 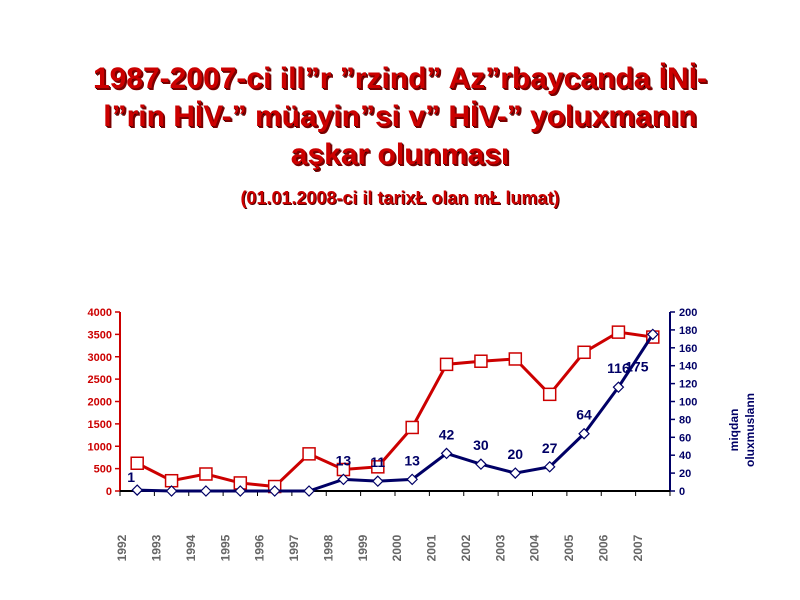 I want to click on y-right-axis-label: miqdan, so click(x=734, y=430).